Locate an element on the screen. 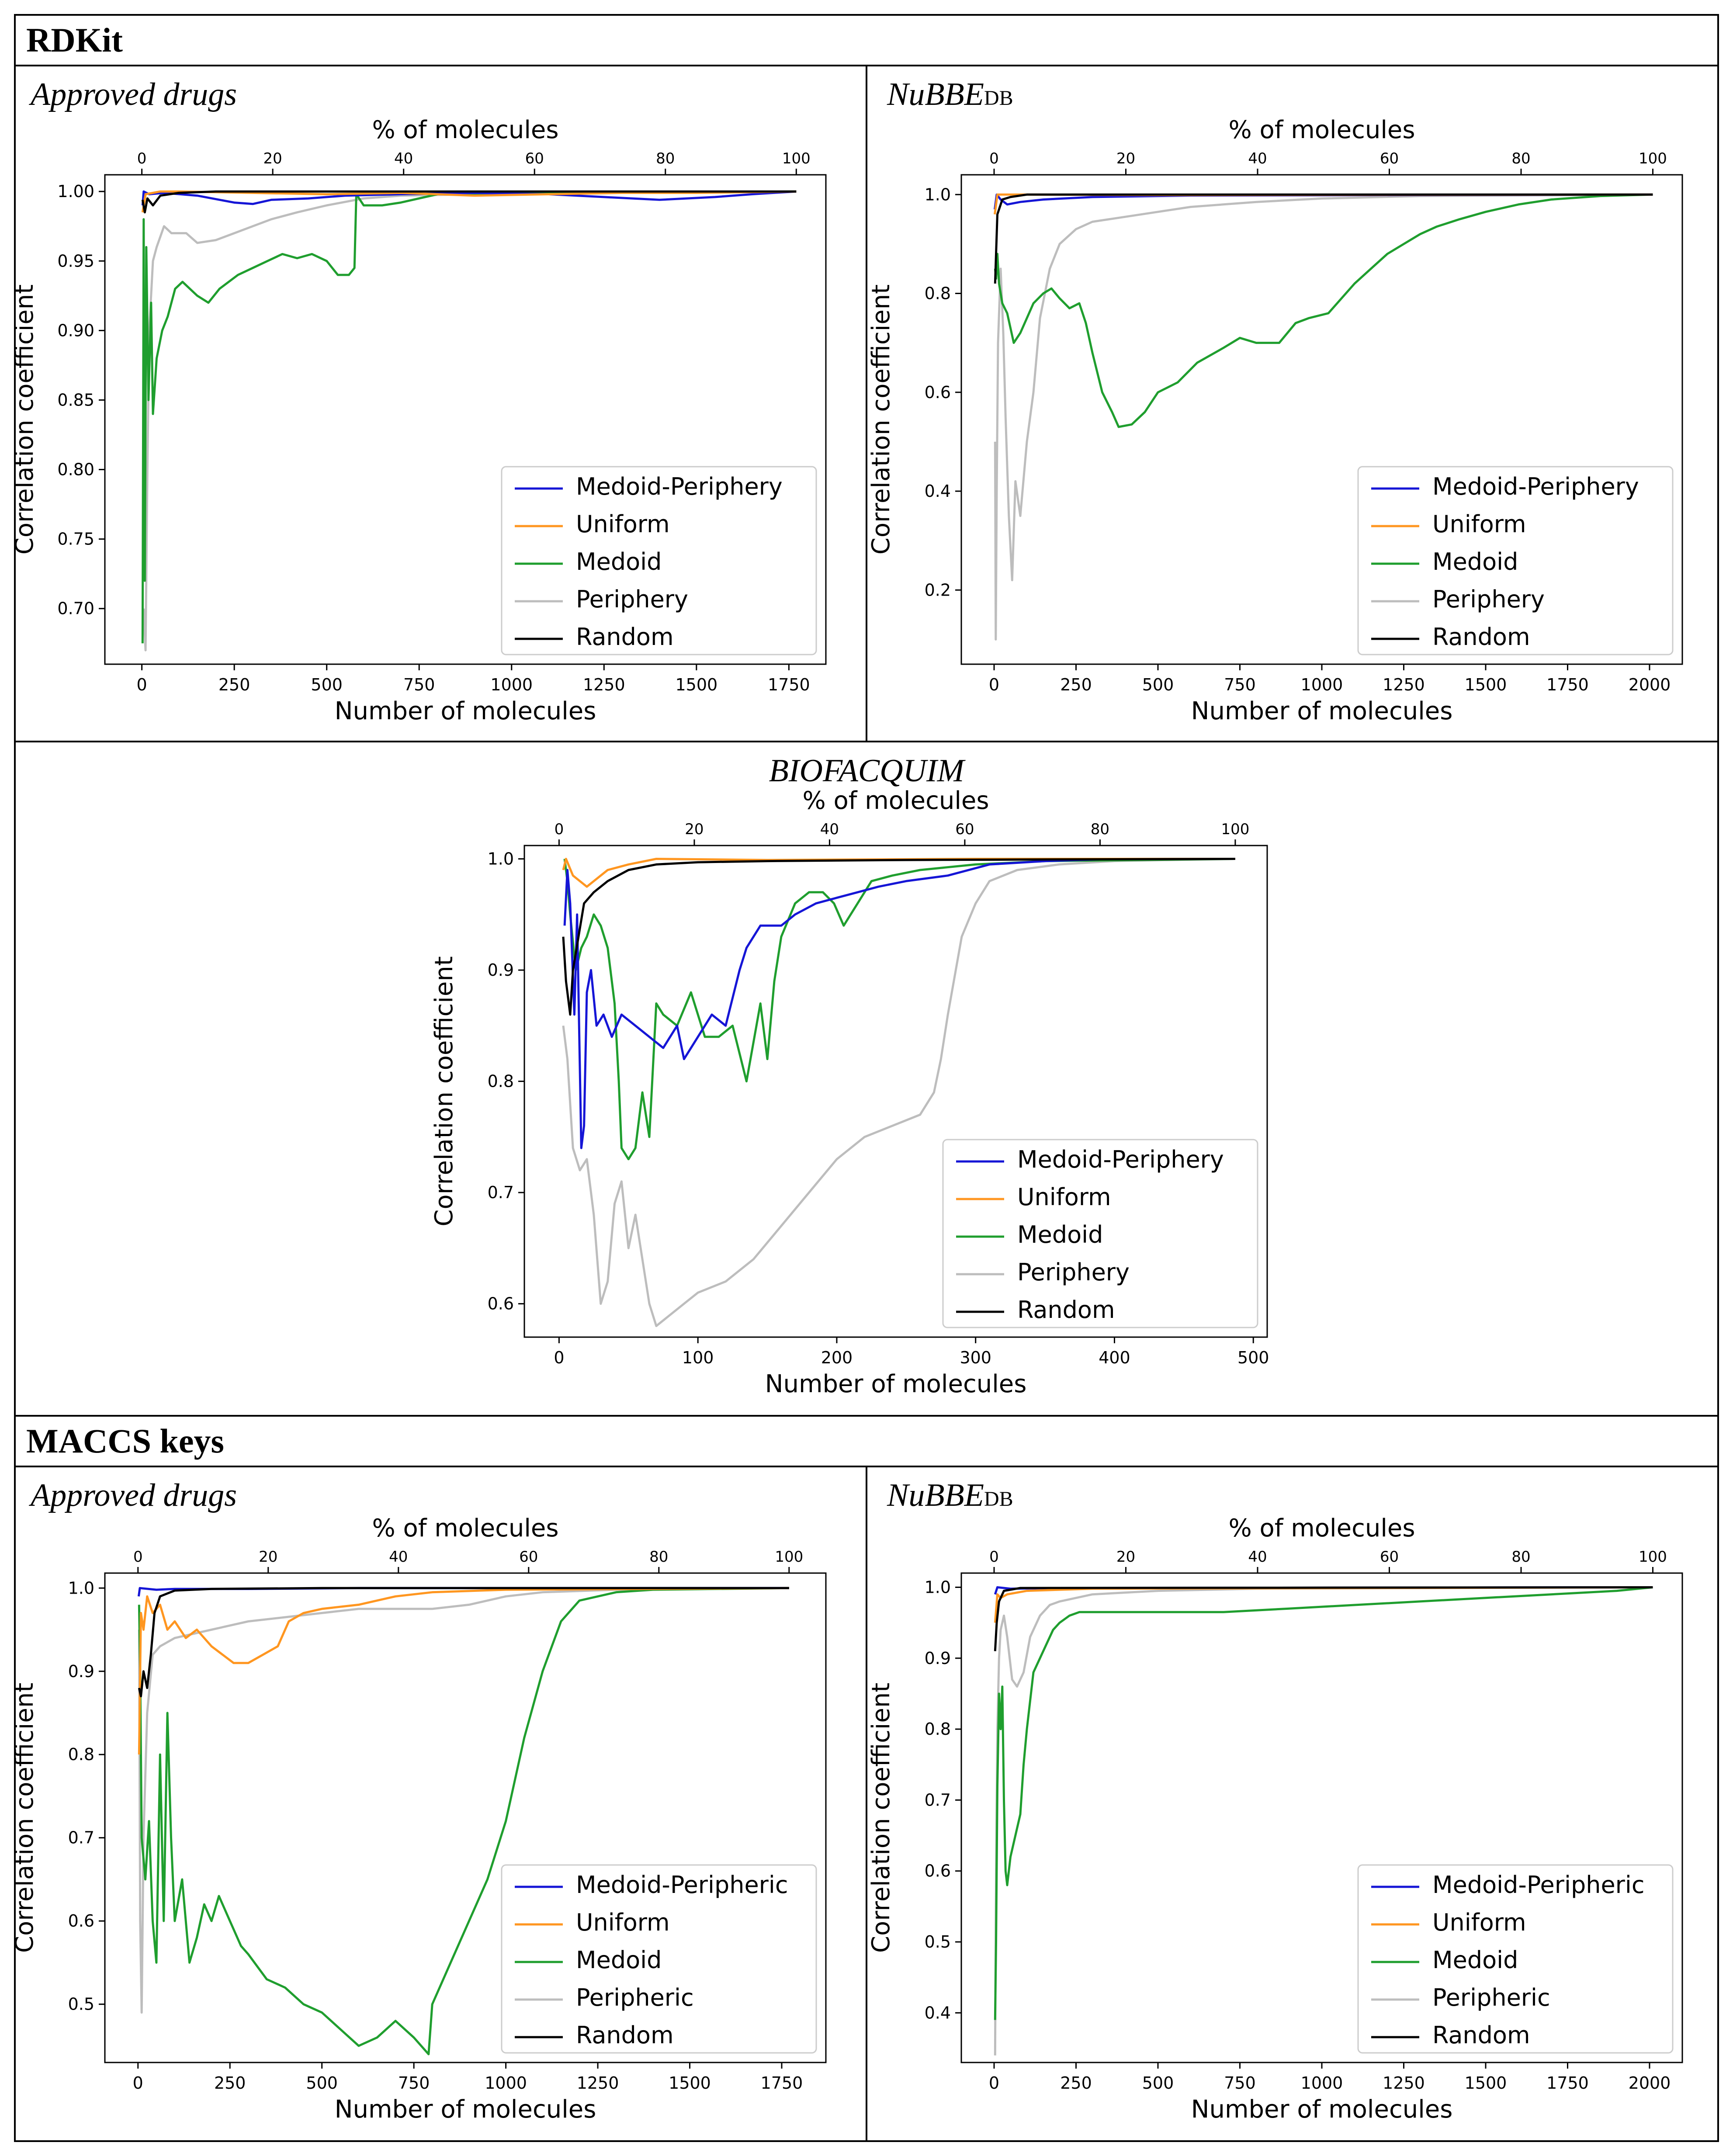 The height and width of the screenshot is (2156, 1733). panel-title-mc-approved: Approved drugs is located at coordinates (132, 1495).